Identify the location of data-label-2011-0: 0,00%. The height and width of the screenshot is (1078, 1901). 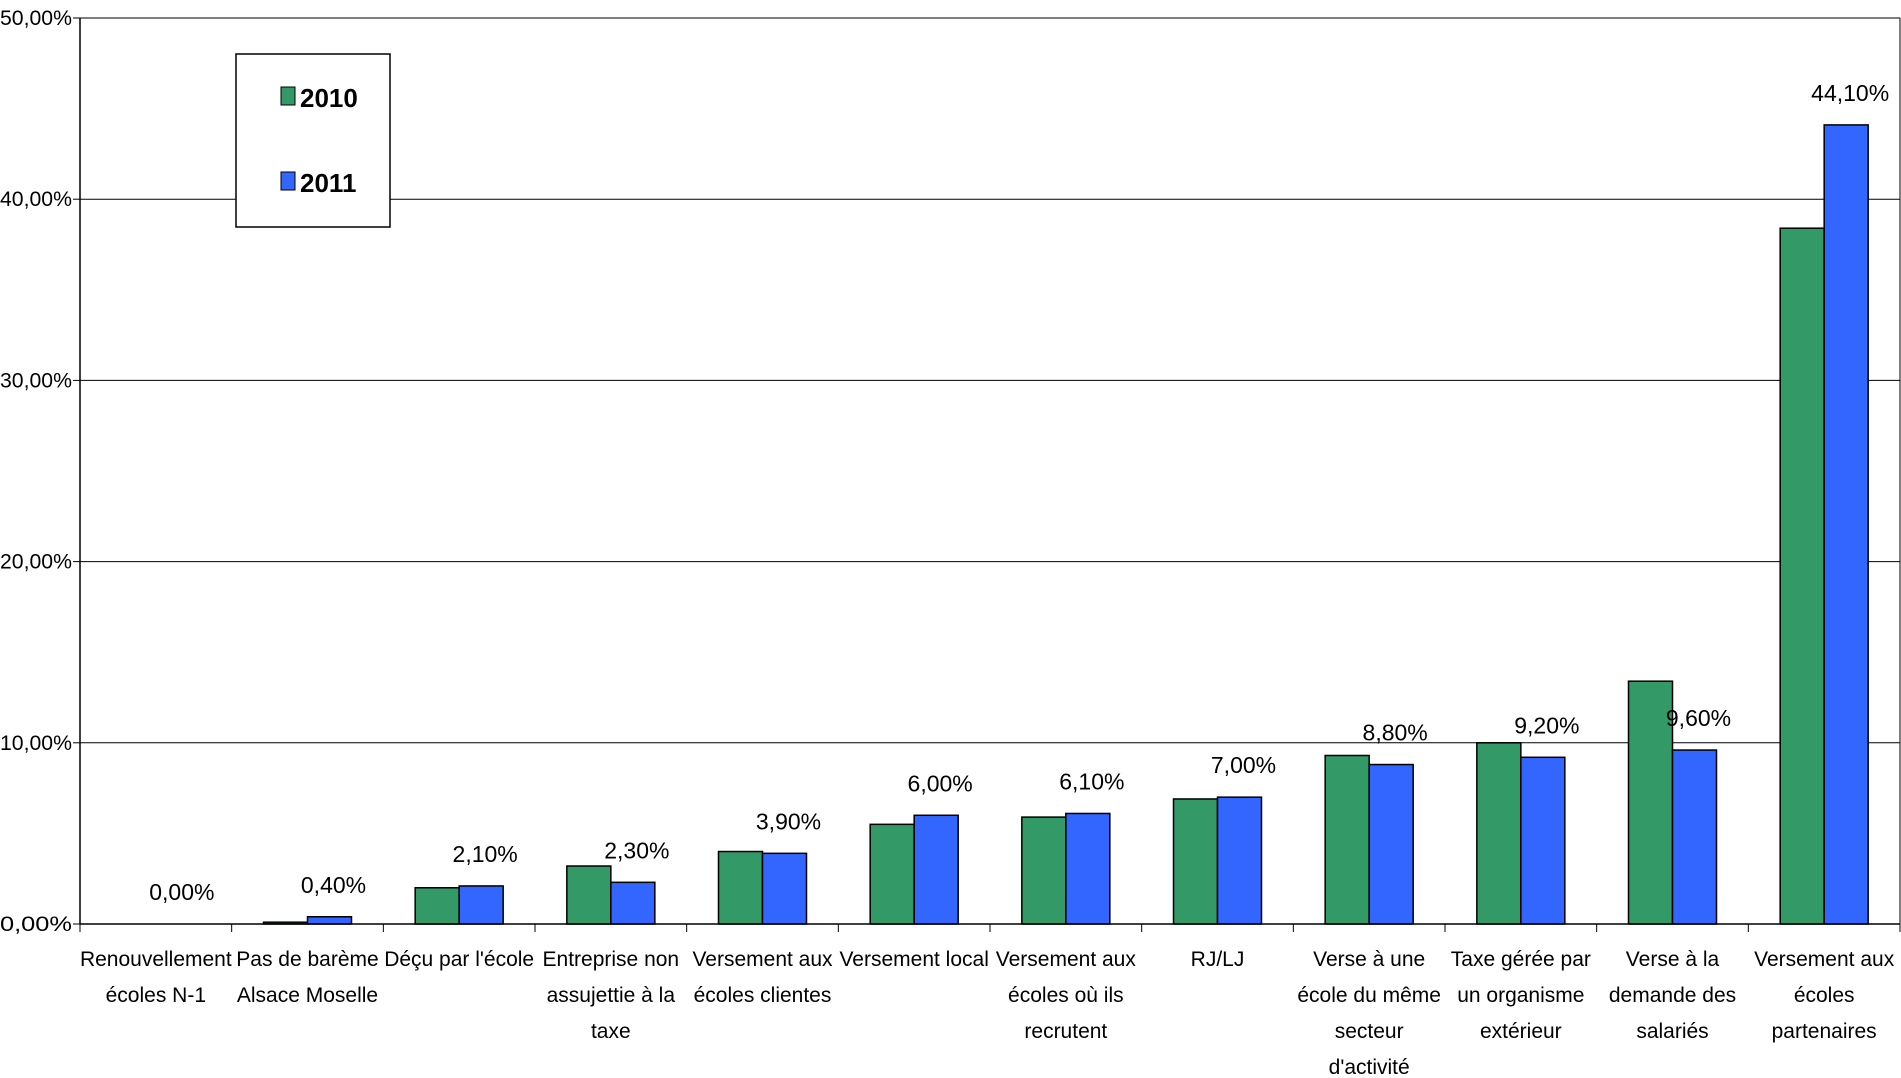
(181, 892).